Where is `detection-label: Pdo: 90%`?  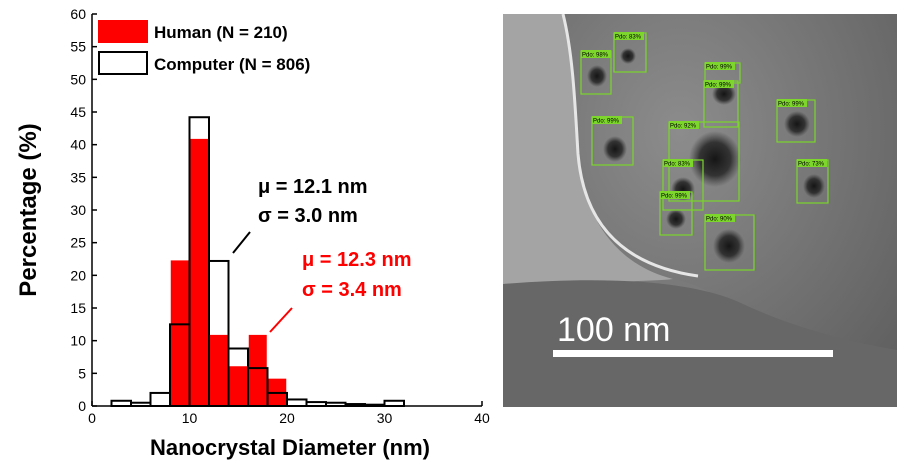 detection-label: Pdo: 90% is located at coordinates (719, 220).